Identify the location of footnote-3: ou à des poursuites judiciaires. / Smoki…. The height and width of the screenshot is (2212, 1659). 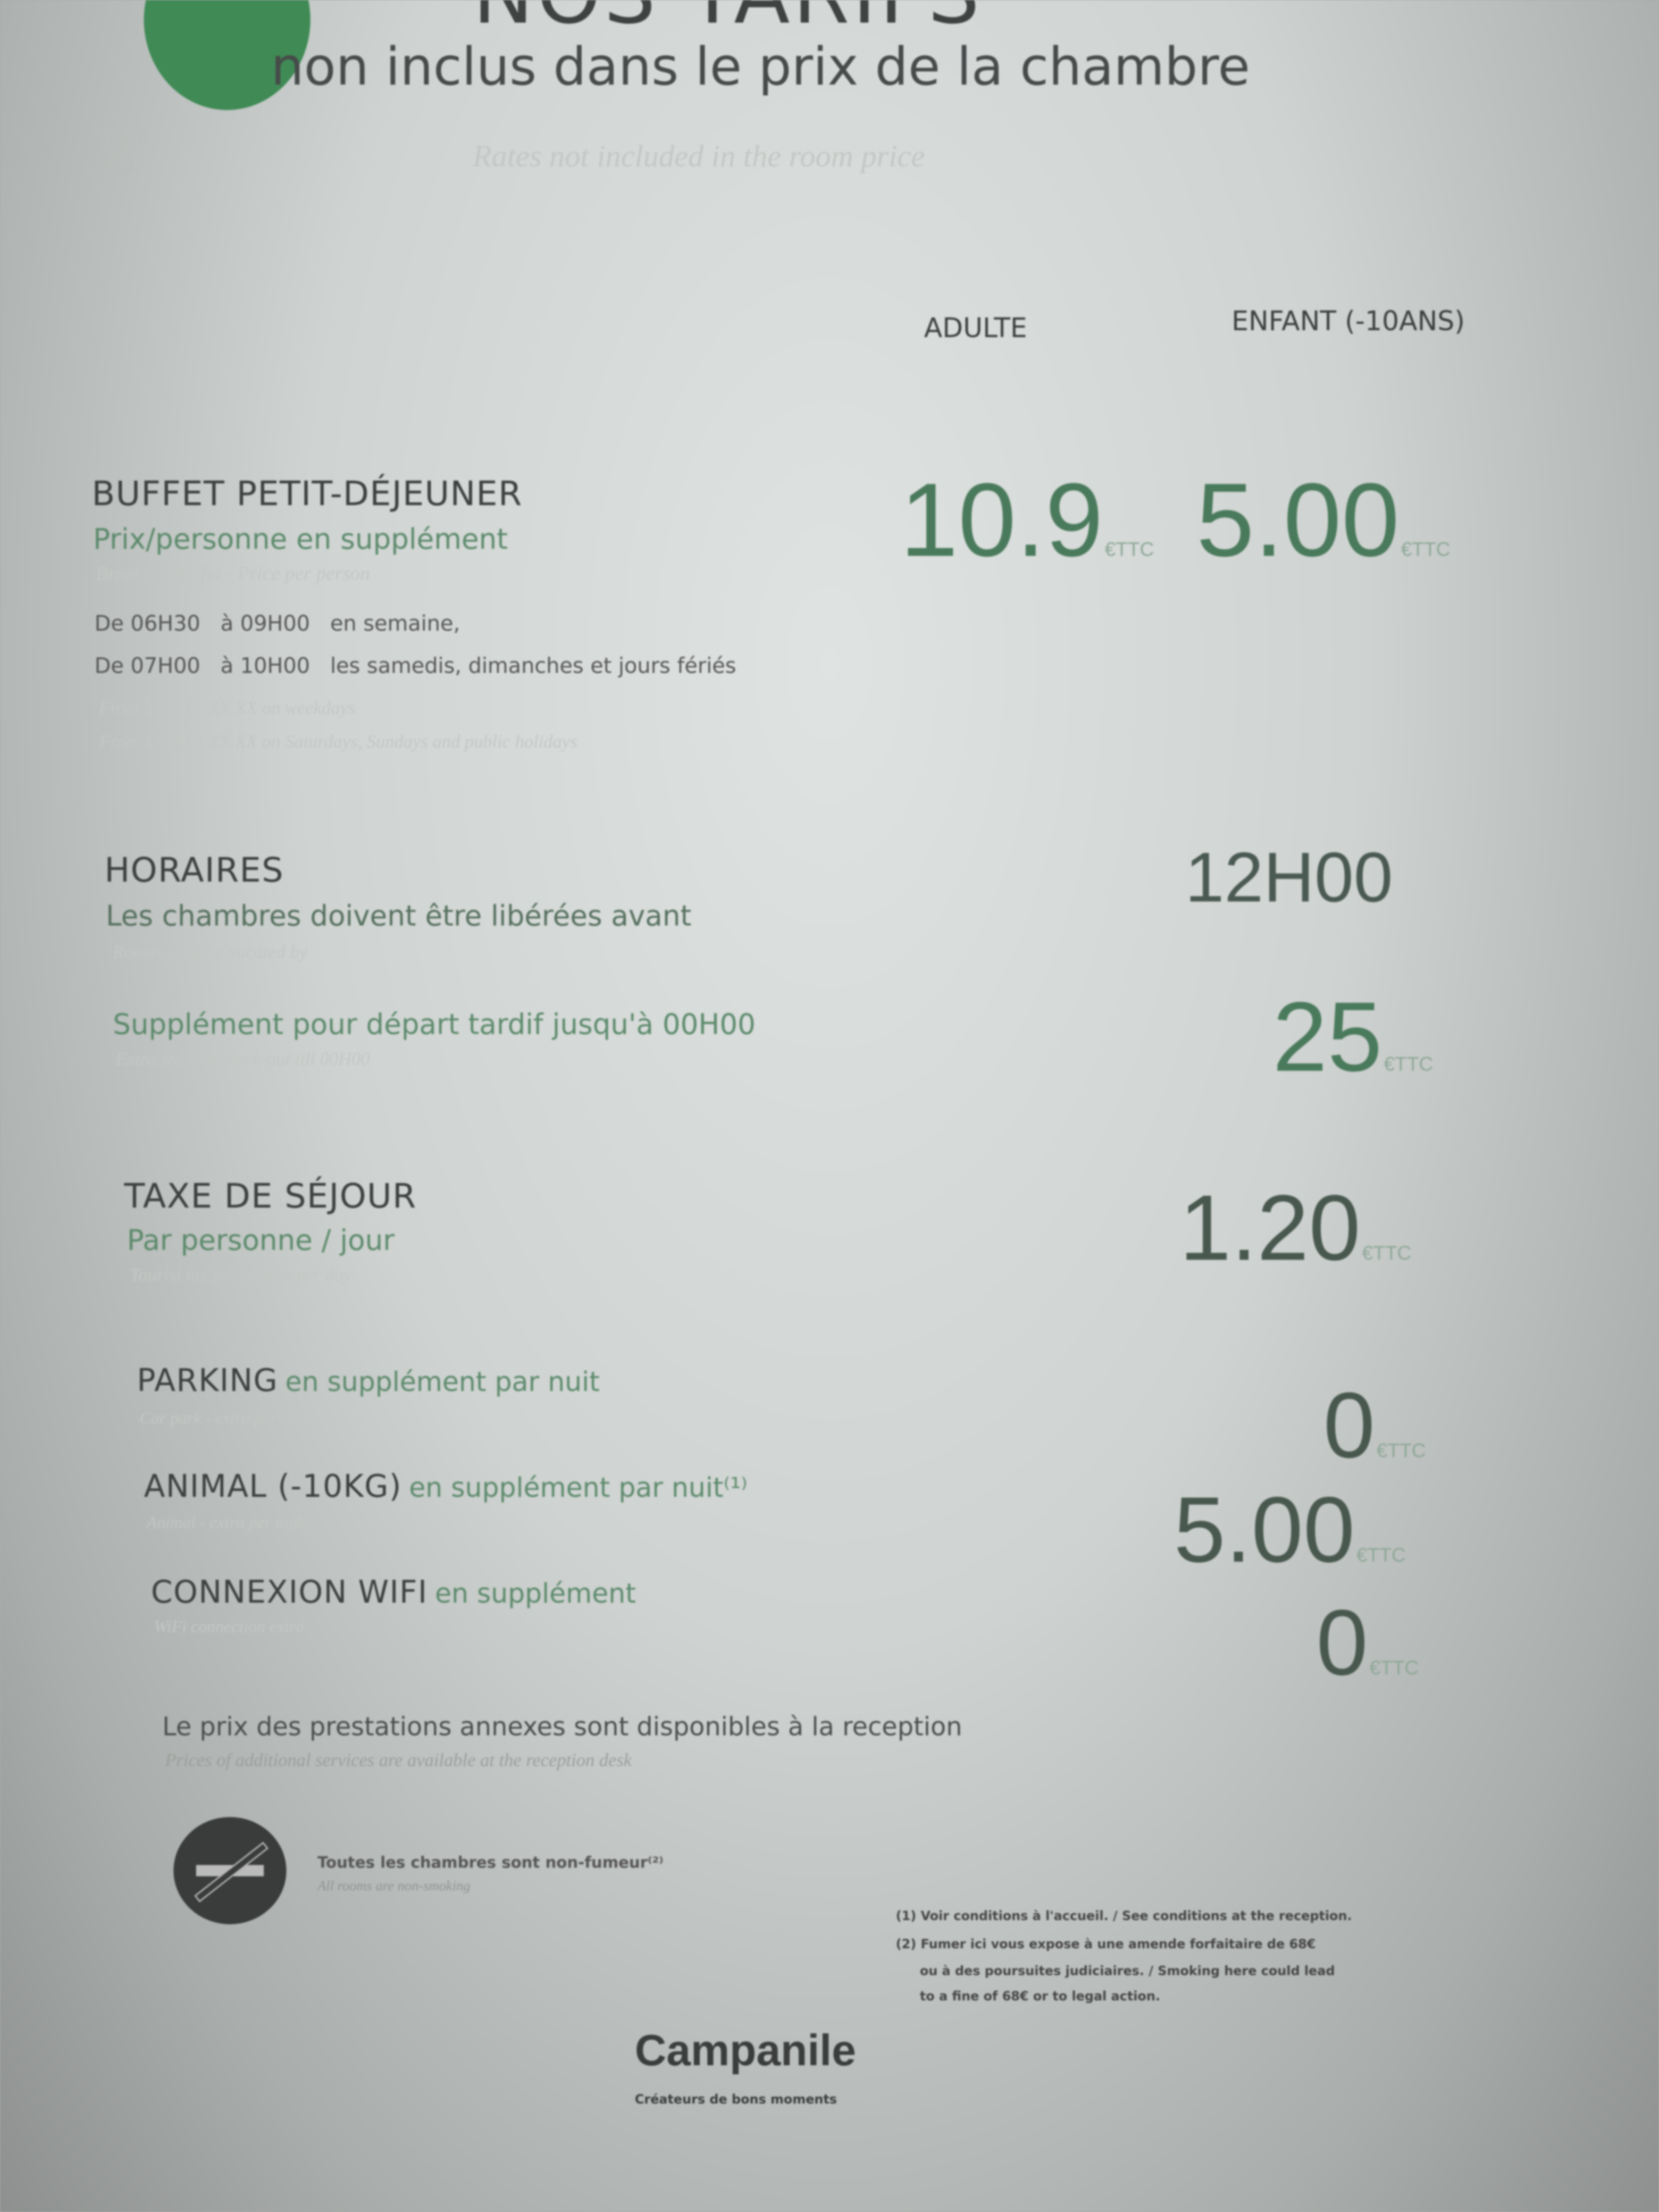
(1127, 1972).